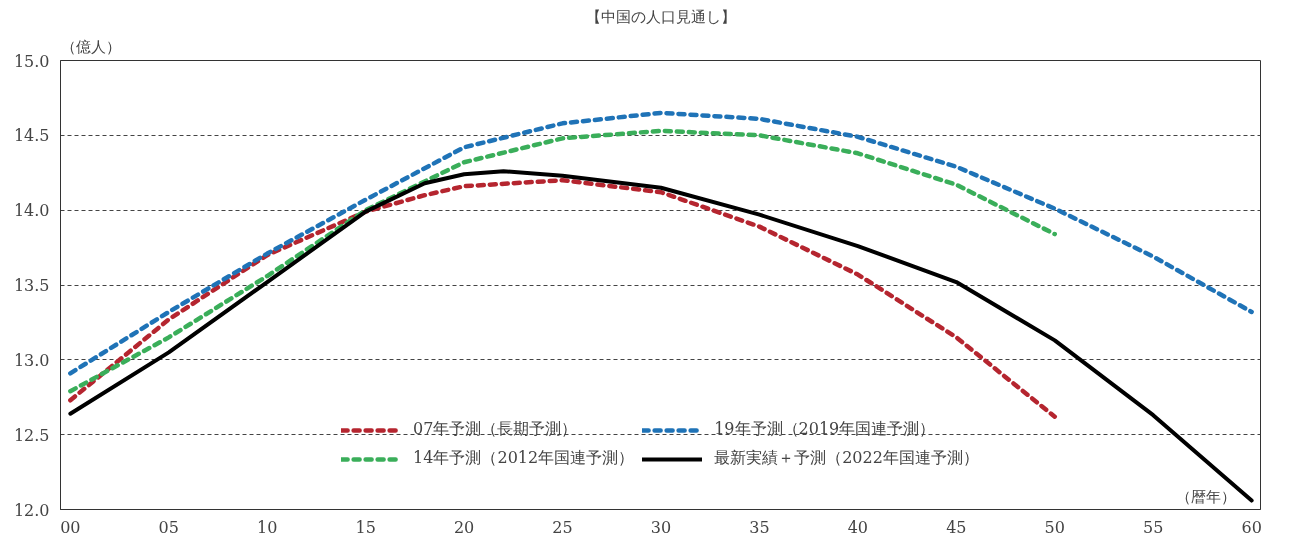 The height and width of the screenshot is (542, 1291). Describe the element at coordinates (31, 285) in the screenshot. I see `y-tick-label: 13.5` at that location.